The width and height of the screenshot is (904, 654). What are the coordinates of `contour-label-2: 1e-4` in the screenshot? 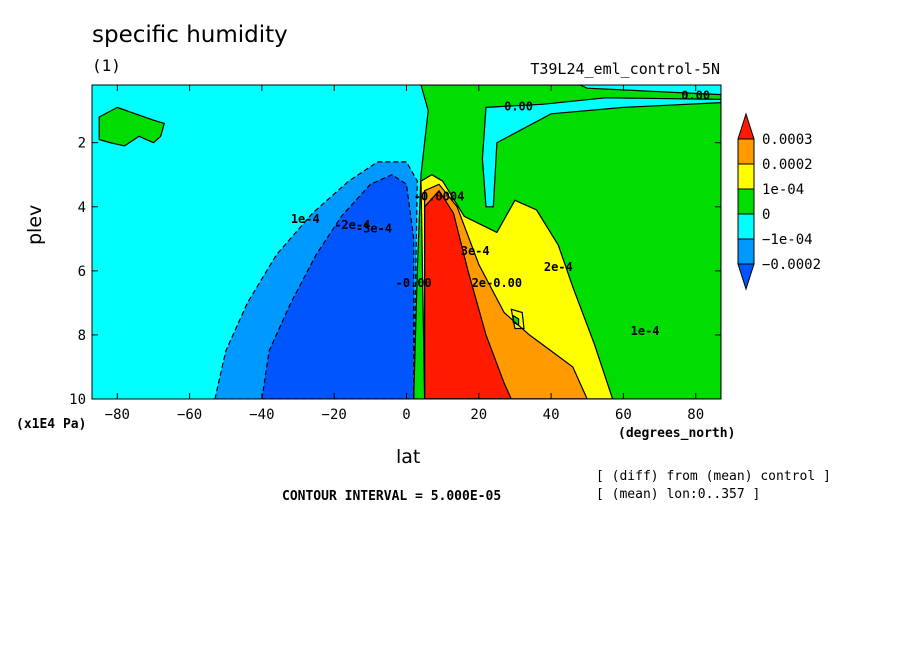 It's located at (305, 219).